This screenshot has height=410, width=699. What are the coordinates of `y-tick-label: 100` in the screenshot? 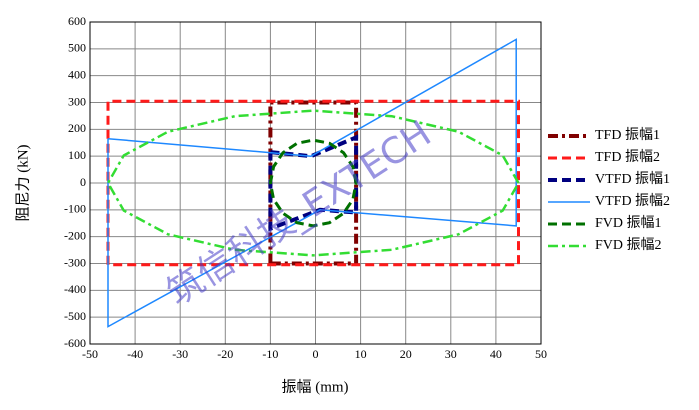 It's located at (77, 155).